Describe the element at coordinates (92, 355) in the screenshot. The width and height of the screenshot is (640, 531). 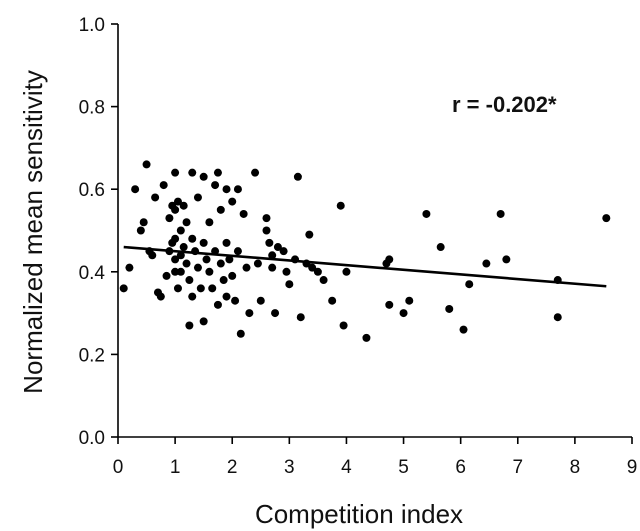
I see `y-tick-label: 0.2` at that location.